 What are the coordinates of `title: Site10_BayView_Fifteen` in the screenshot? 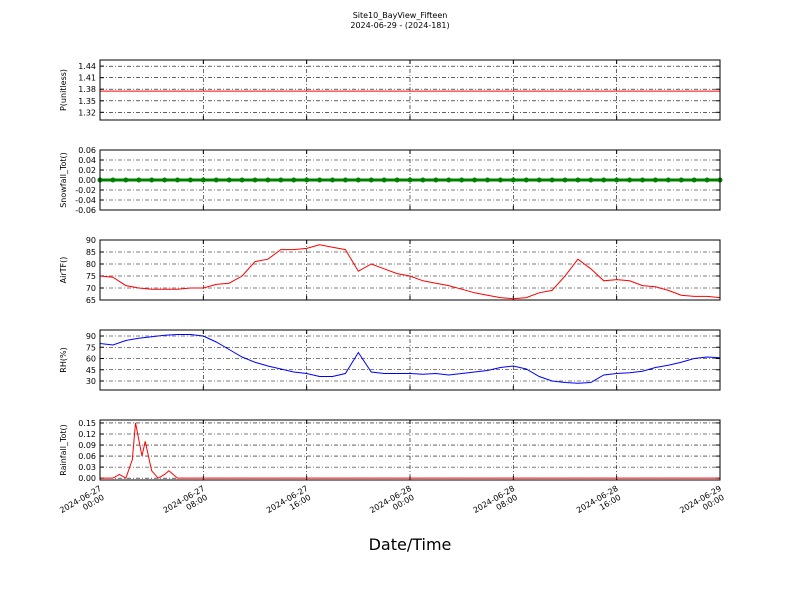 It's located at (400, 15).